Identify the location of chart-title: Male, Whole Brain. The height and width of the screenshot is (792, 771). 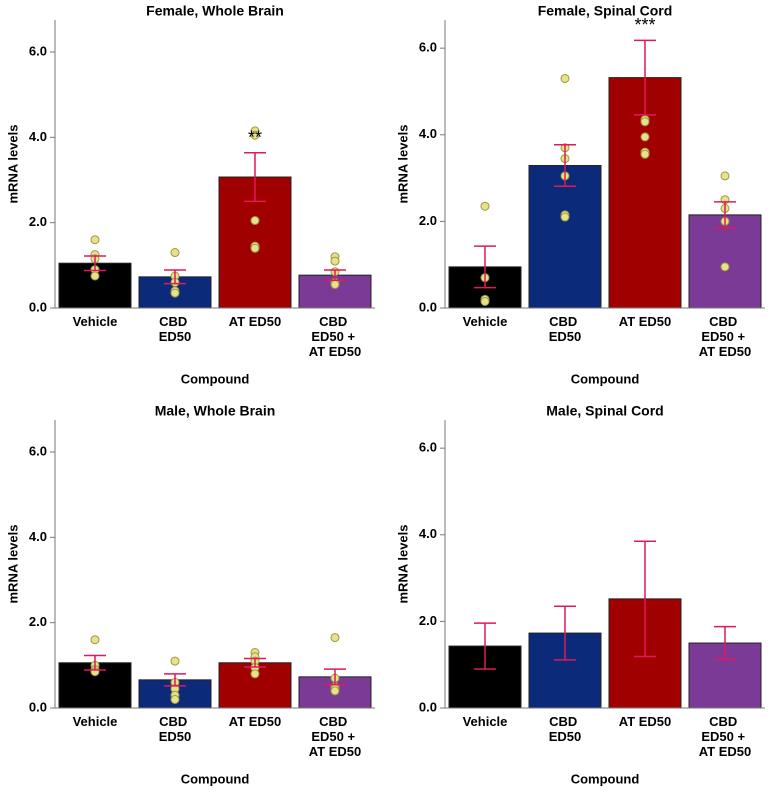
(215, 411).